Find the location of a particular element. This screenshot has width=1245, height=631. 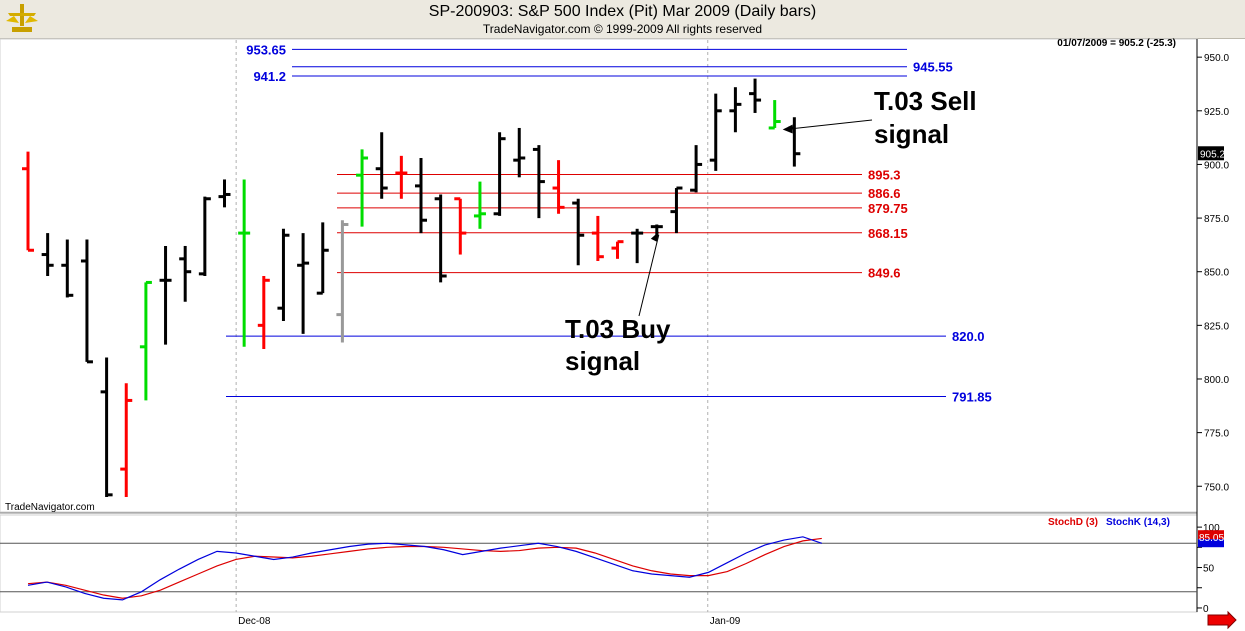

price-tick-label: 775.0 is located at coordinates (1216, 434).